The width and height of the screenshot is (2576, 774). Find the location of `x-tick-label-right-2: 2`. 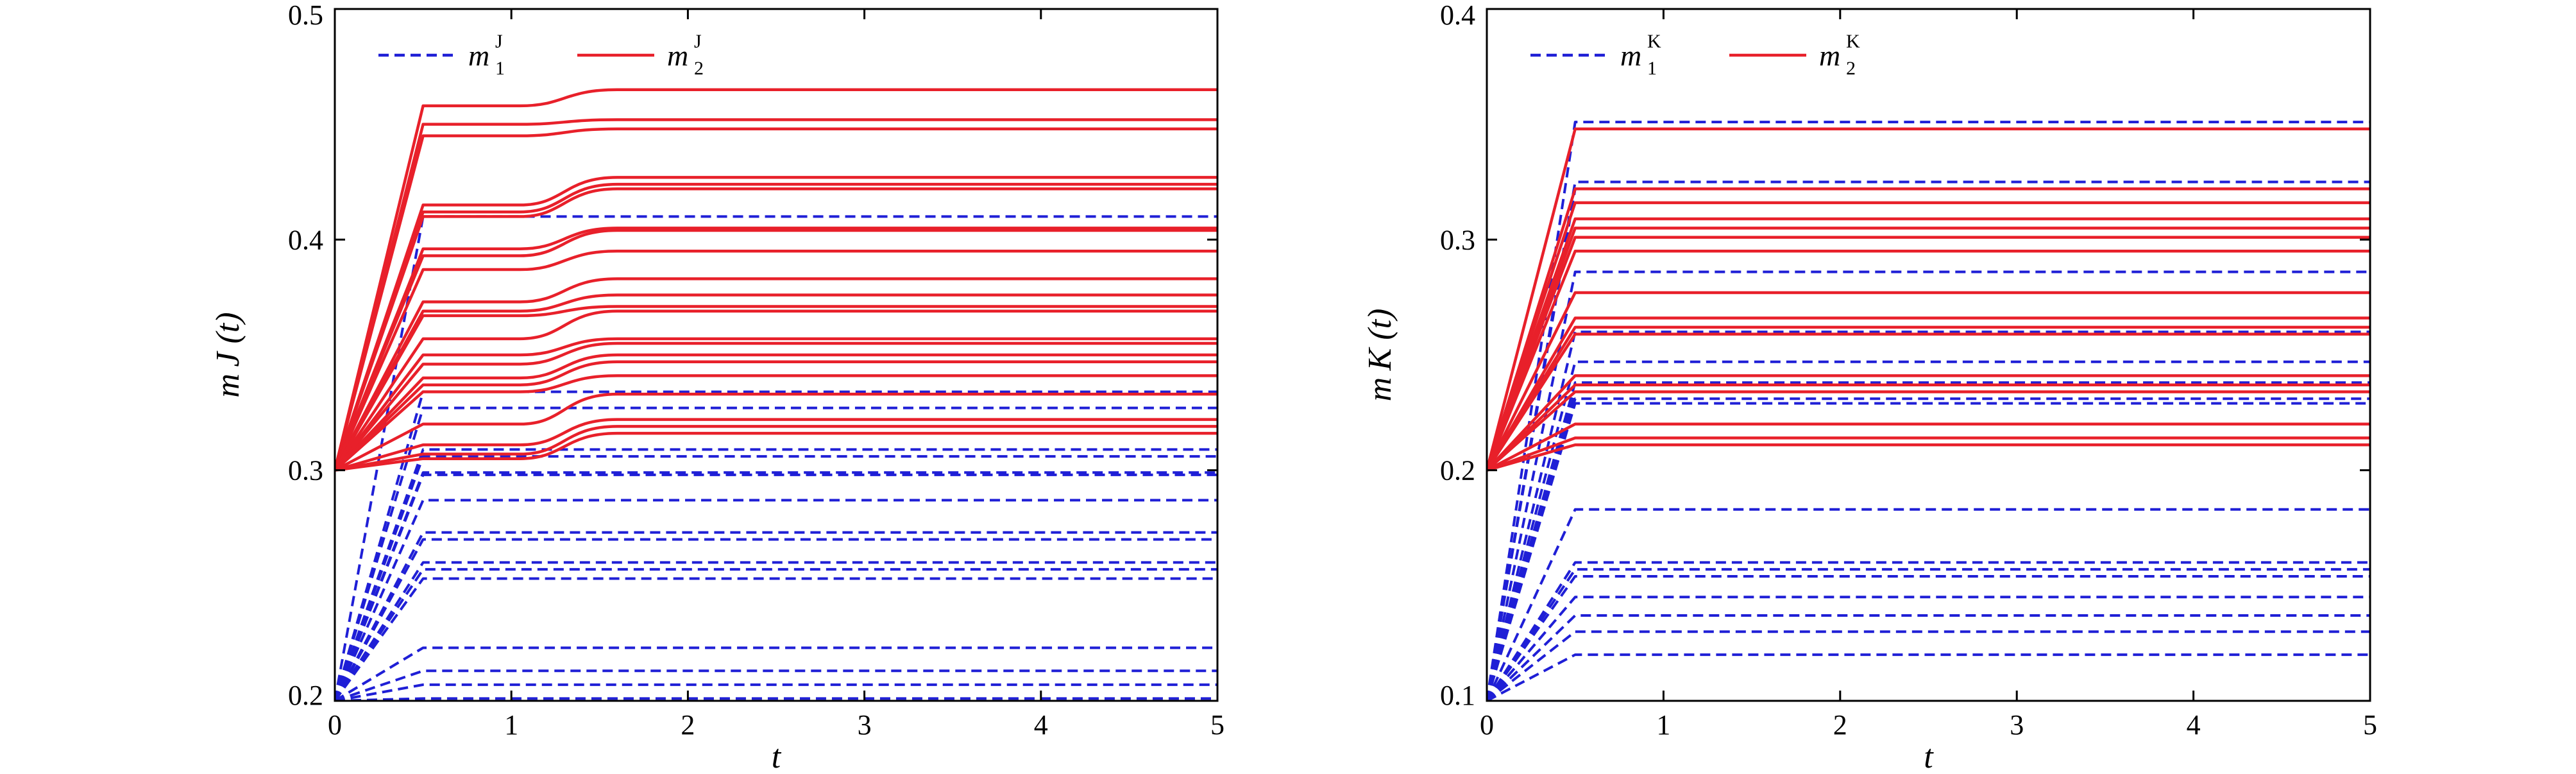

x-tick-label-right-2: 2 is located at coordinates (1840, 725).